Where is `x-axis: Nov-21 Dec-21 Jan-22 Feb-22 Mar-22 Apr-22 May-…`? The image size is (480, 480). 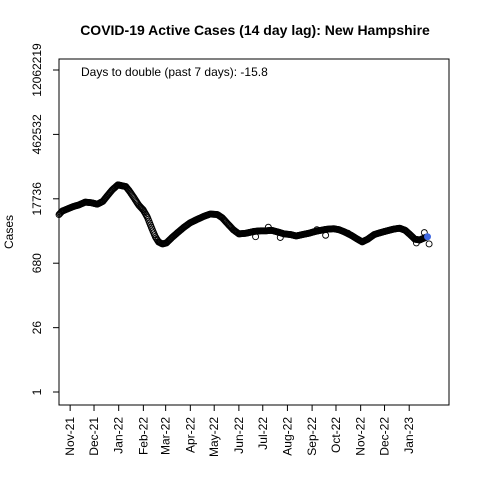
x-axis: Nov-21 Dec-21 Jan-22 Feb-22 Mar-22 Apr-22 May-… is located at coordinates (239, 431).